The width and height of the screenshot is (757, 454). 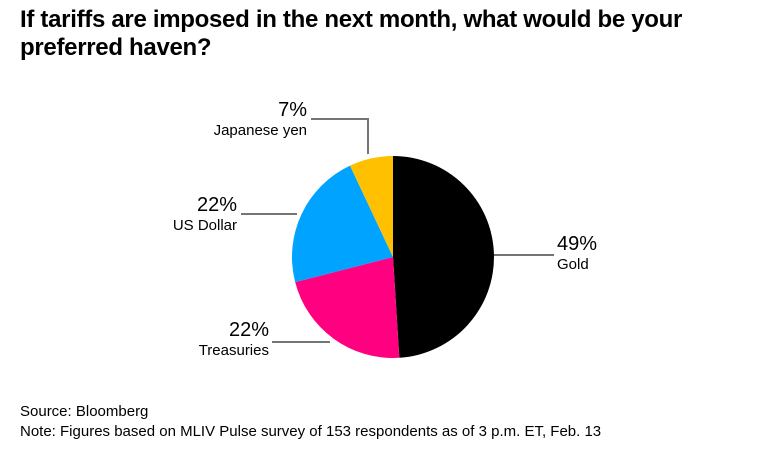 I want to click on pie-slice-us-dollar, so click(x=342, y=224).